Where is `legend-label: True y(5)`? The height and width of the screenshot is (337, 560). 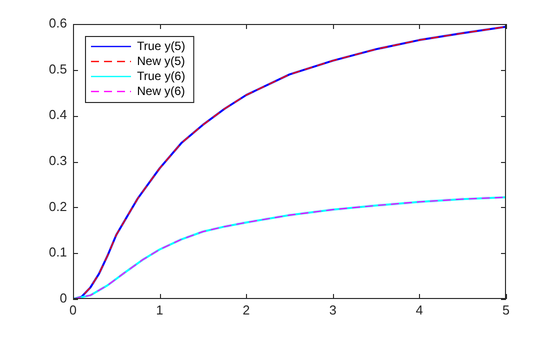
legend-label: True y(5) is located at coordinates (161, 45).